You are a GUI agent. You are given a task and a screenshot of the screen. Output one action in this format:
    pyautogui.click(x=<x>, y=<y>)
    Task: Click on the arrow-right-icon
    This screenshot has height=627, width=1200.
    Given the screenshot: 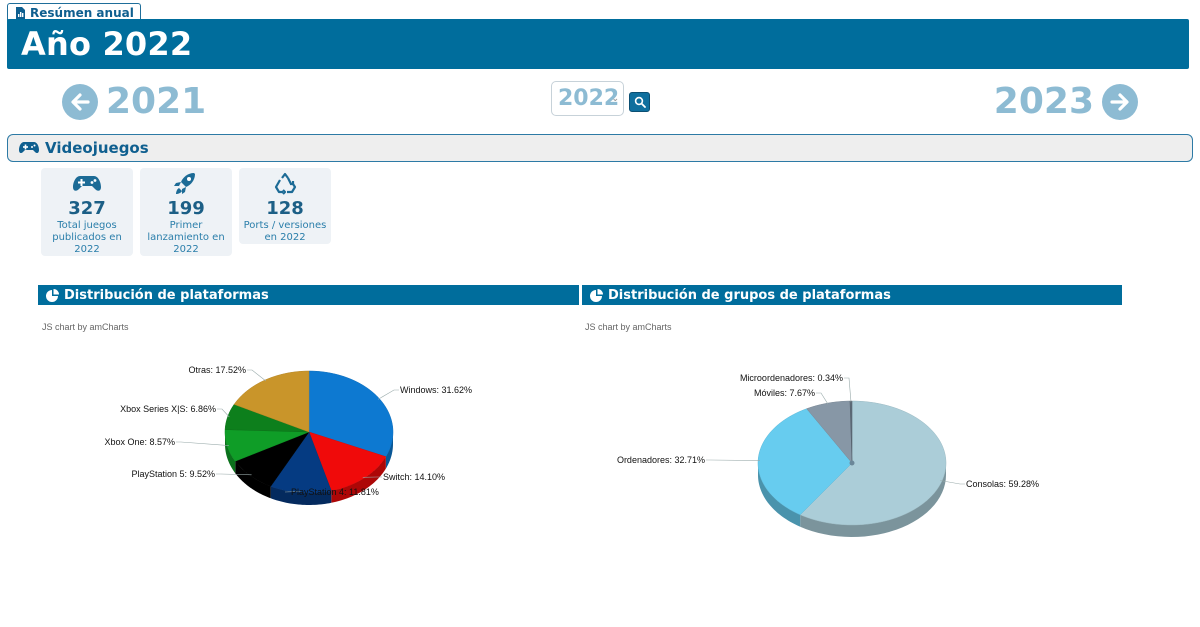 What is the action you would take?
    pyautogui.click(x=1120, y=102)
    